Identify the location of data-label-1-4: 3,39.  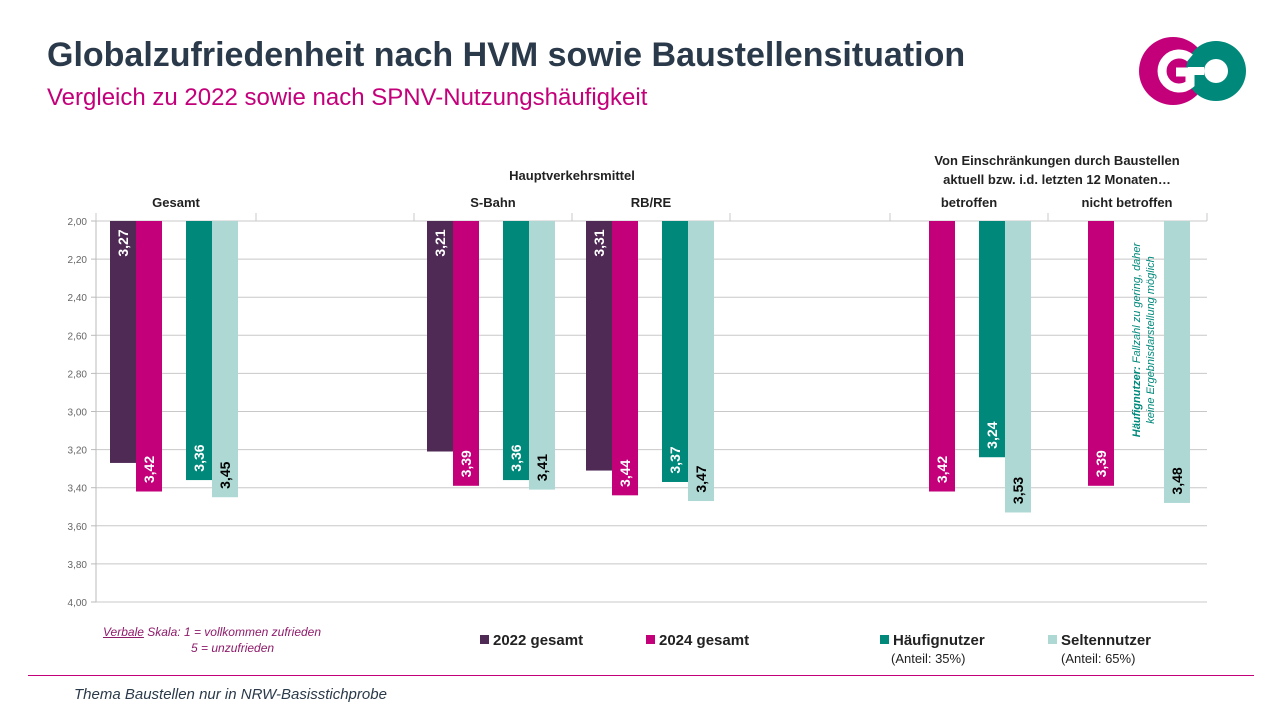
(1101, 463).